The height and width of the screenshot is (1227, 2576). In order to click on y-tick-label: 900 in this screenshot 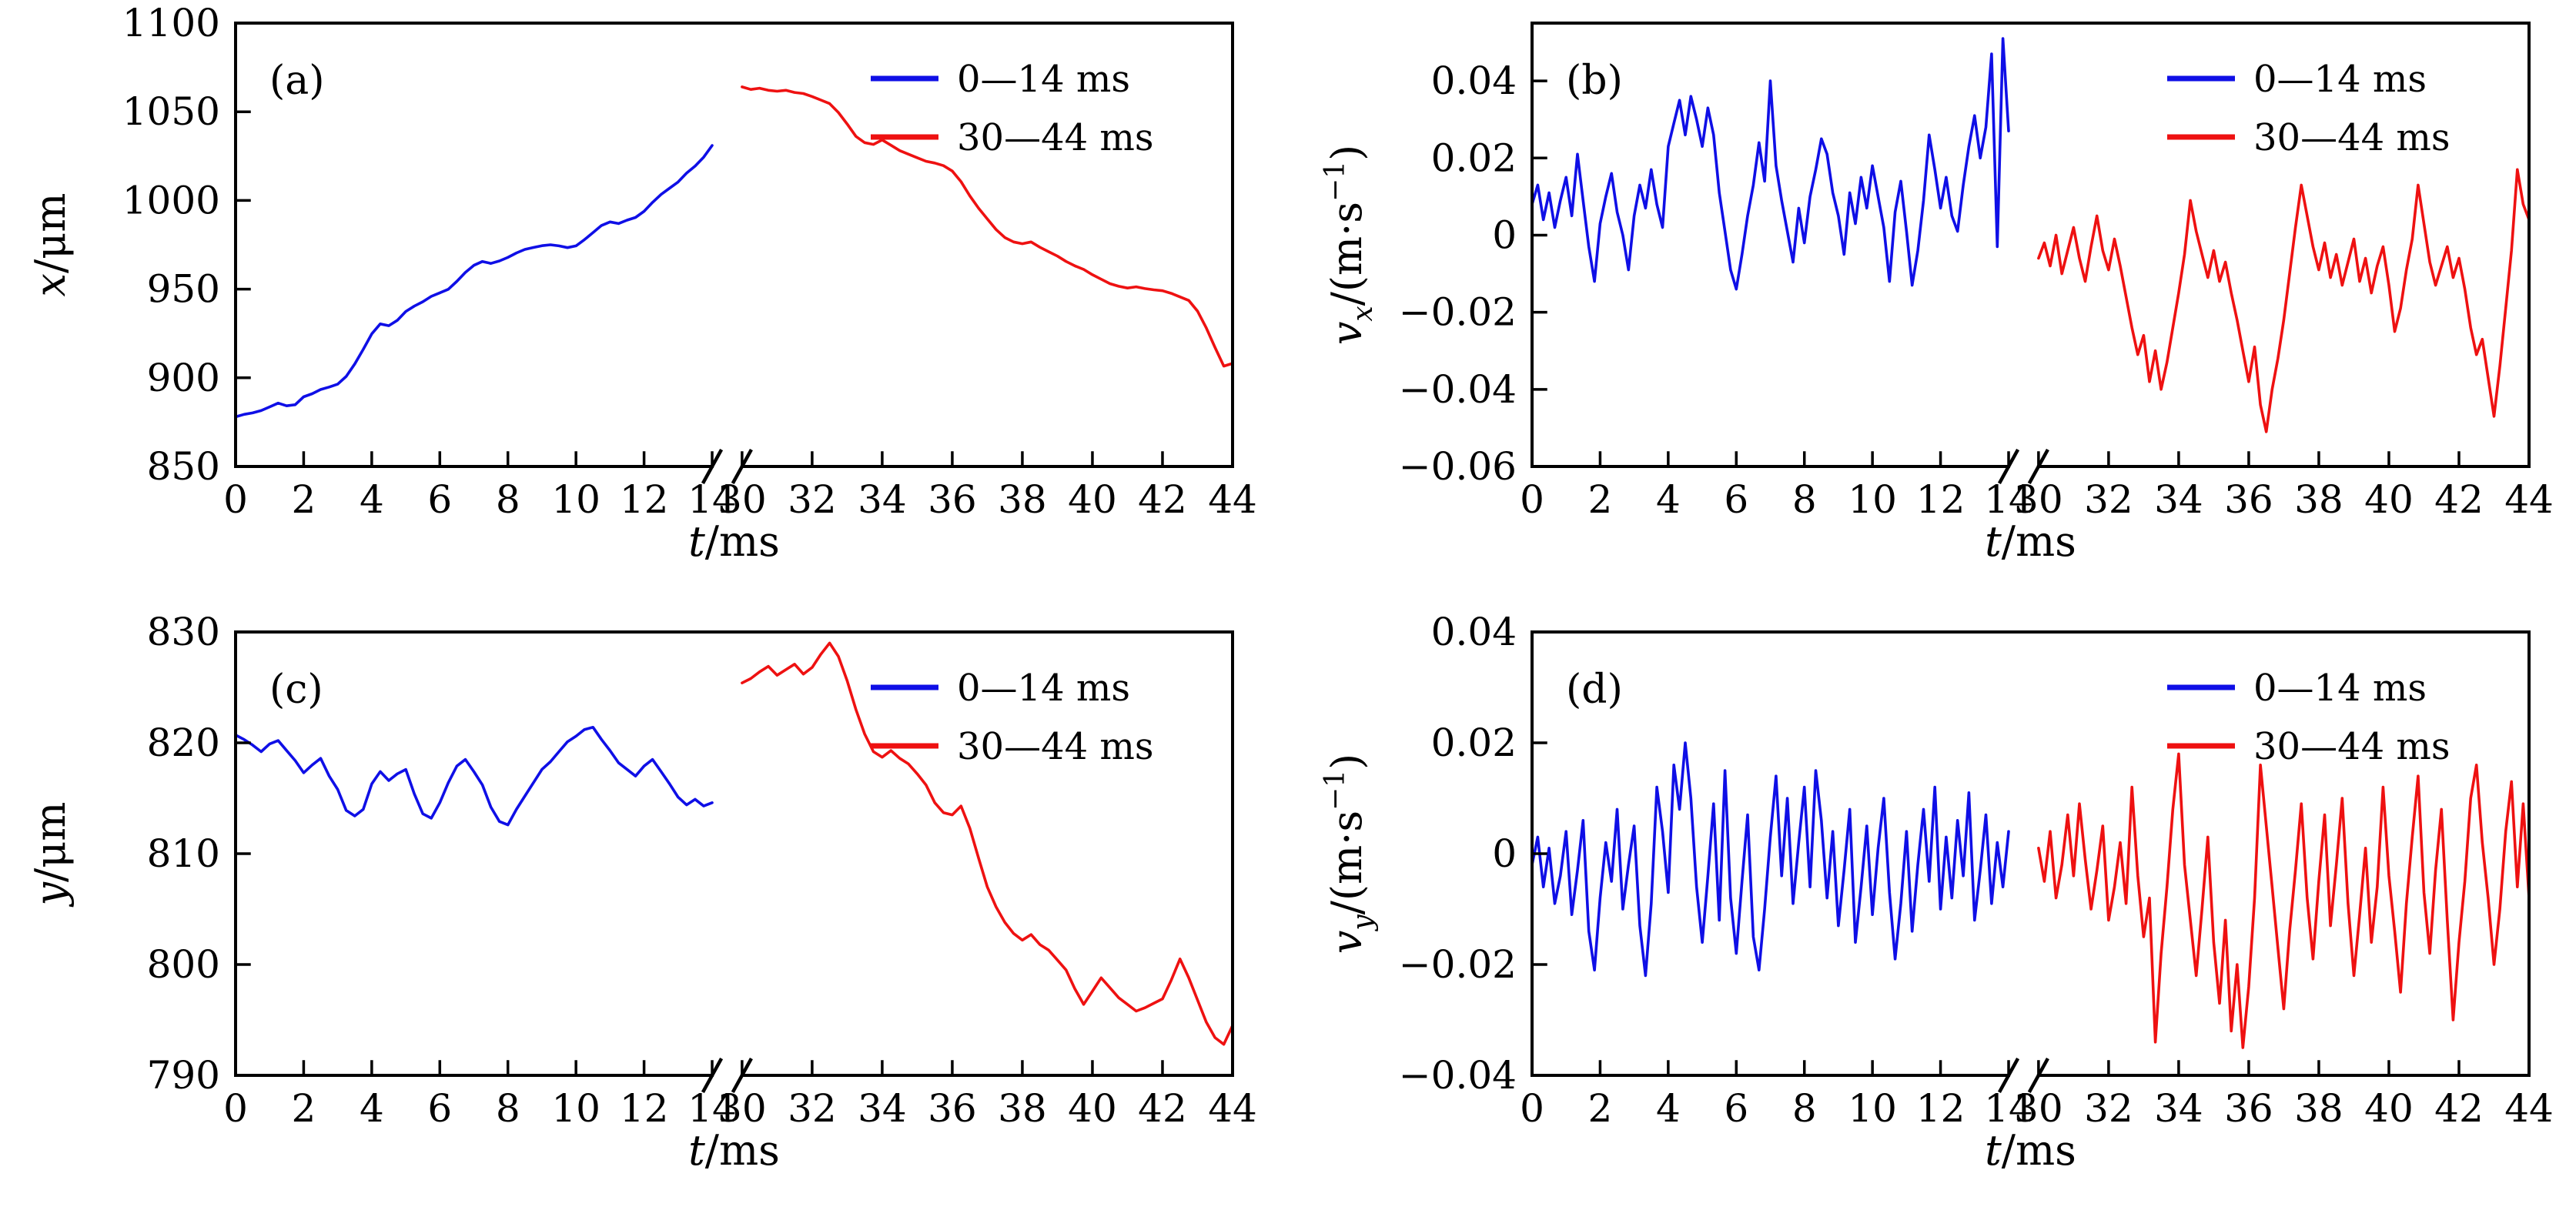, I will do `click(184, 378)`.